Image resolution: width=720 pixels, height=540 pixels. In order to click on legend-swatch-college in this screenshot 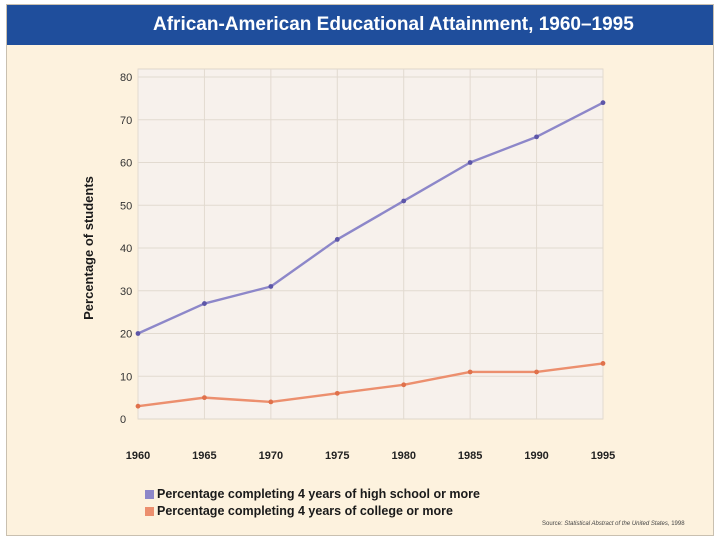, I will do `click(149, 511)`.